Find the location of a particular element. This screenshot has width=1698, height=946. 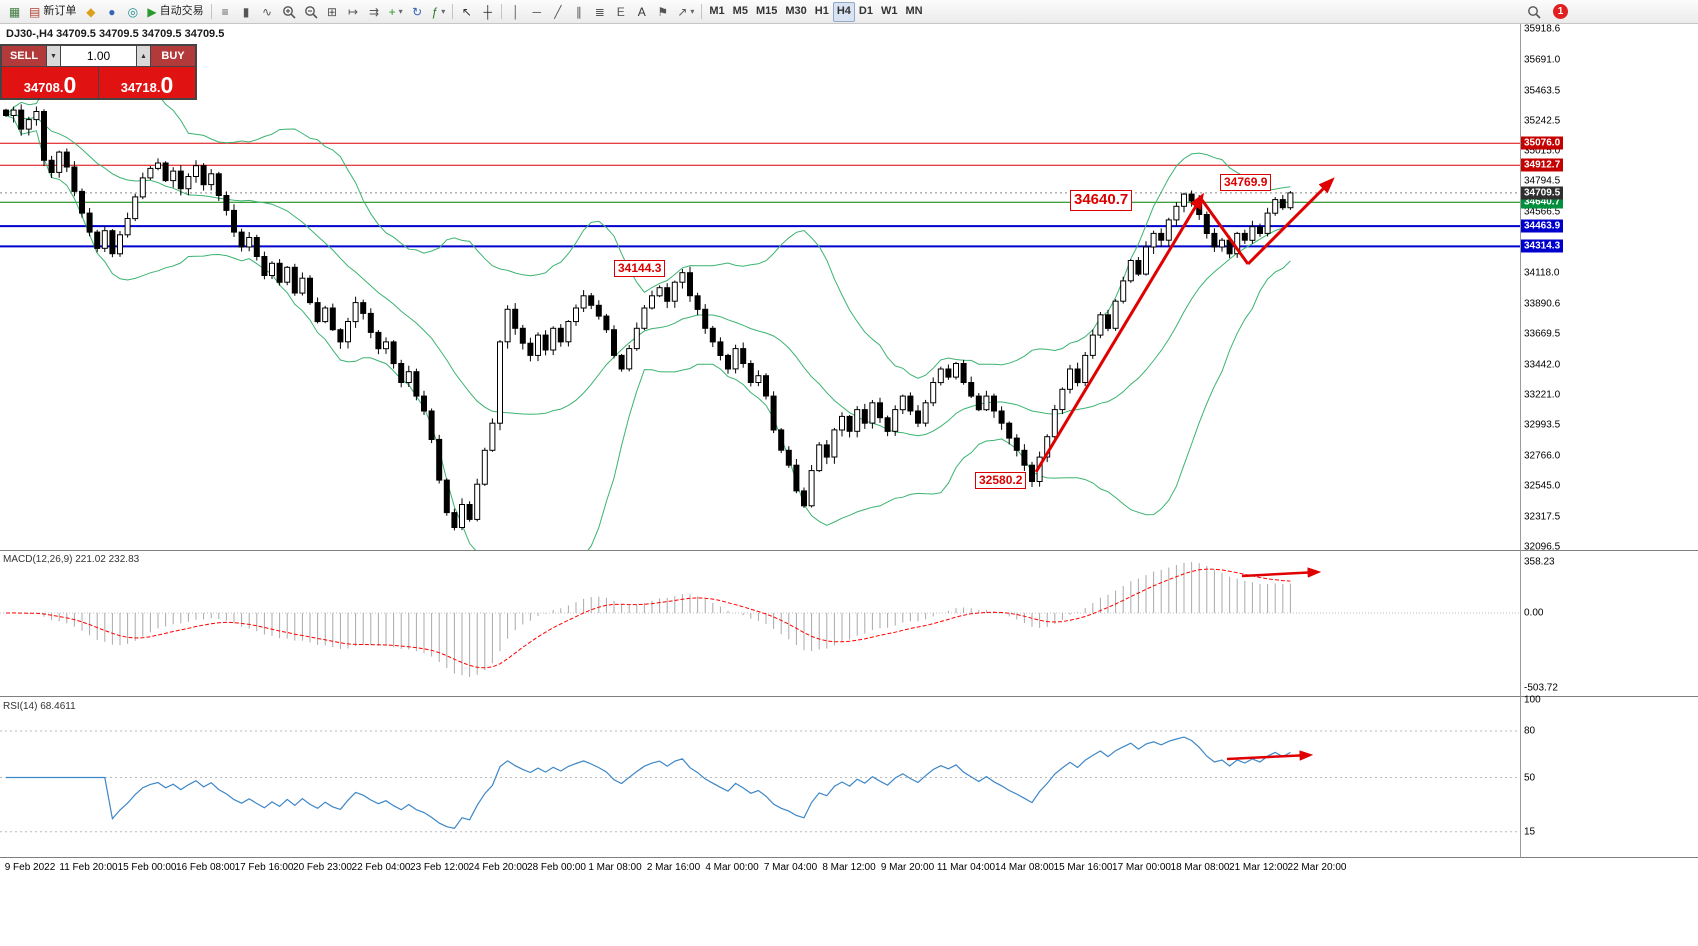

timeframe-h1-button: H1 is located at coordinates (821, 11).